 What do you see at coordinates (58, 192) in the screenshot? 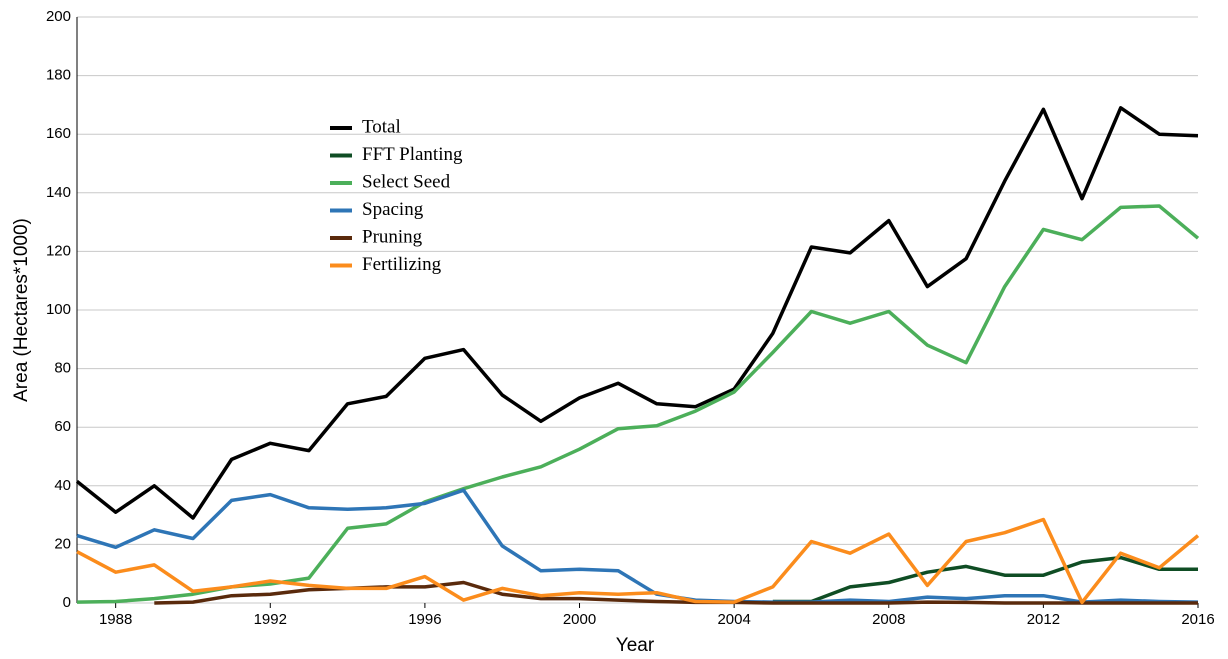
I see `y-tick-label: 140` at bounding box center [58, 192].